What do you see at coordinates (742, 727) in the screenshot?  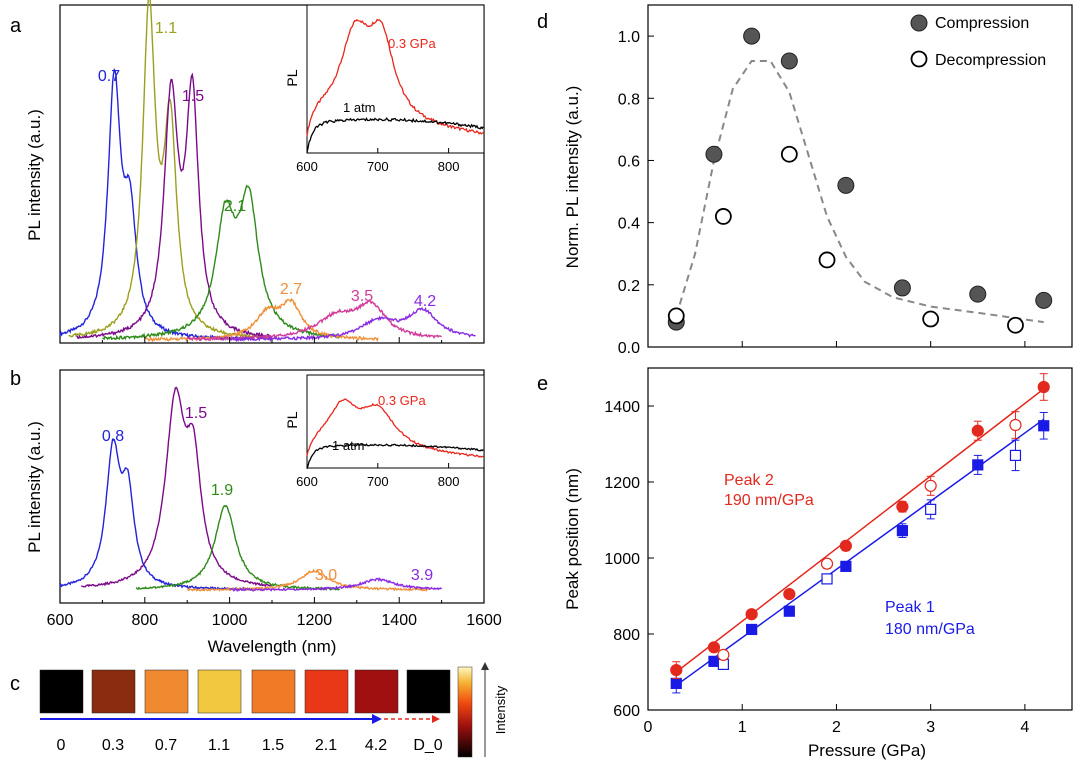 I see `panel-e-xtick-label: 1` at bounding box center [742, 727].